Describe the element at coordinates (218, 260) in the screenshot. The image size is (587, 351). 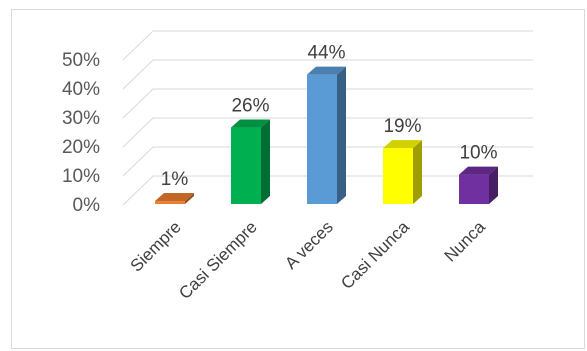
I see `category-label: Casi Siempre` at that location.